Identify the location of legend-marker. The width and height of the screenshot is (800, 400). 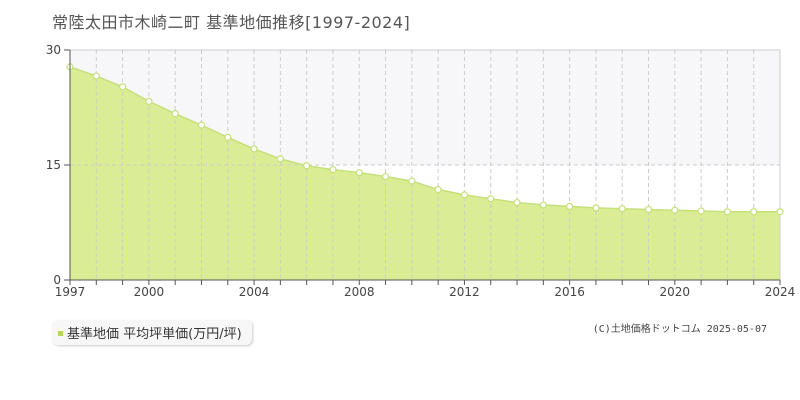
(60, 333).